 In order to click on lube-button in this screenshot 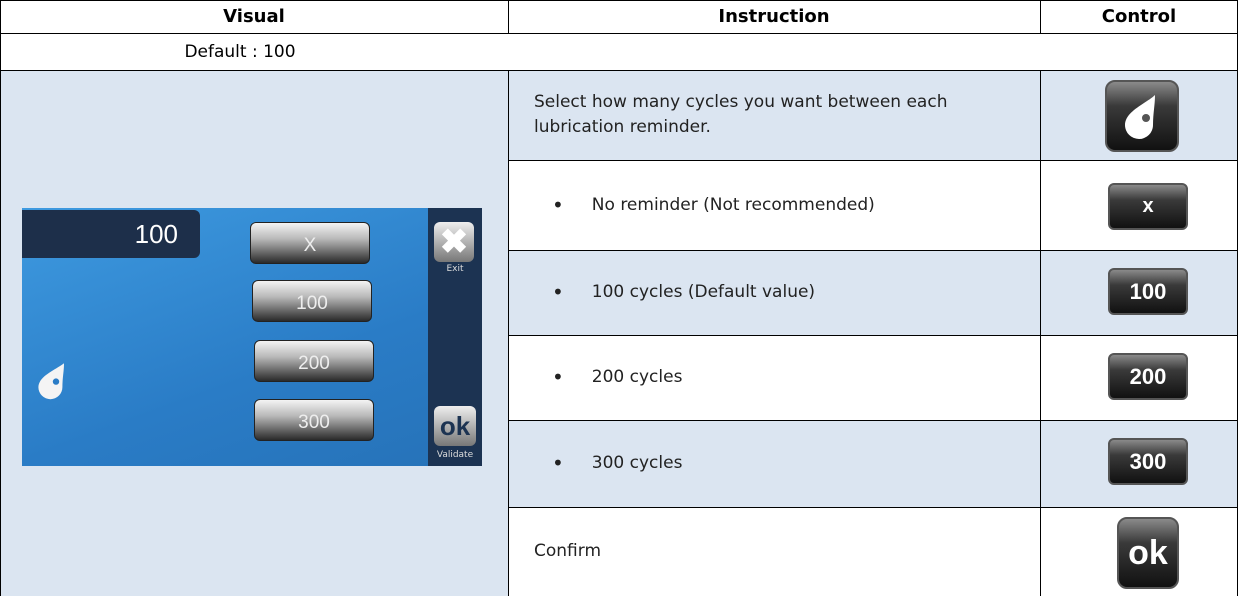, I will do `click(1142, 116)`.